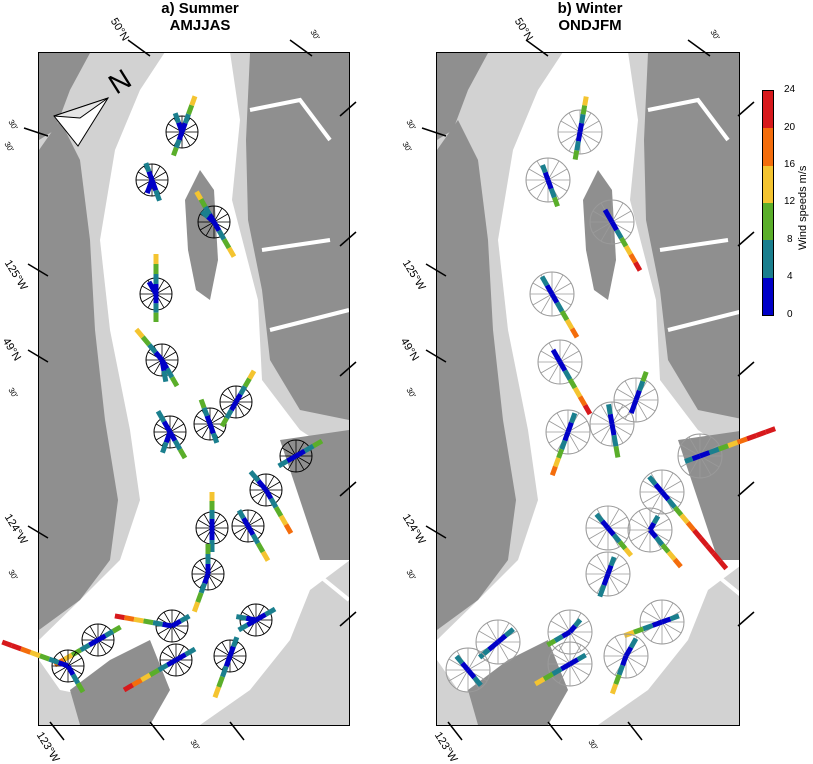 This screenshot has height=764, width=813. Describe the element at coordinates (299, 349) in the screenshot. I see `summer-inlets` at that location.